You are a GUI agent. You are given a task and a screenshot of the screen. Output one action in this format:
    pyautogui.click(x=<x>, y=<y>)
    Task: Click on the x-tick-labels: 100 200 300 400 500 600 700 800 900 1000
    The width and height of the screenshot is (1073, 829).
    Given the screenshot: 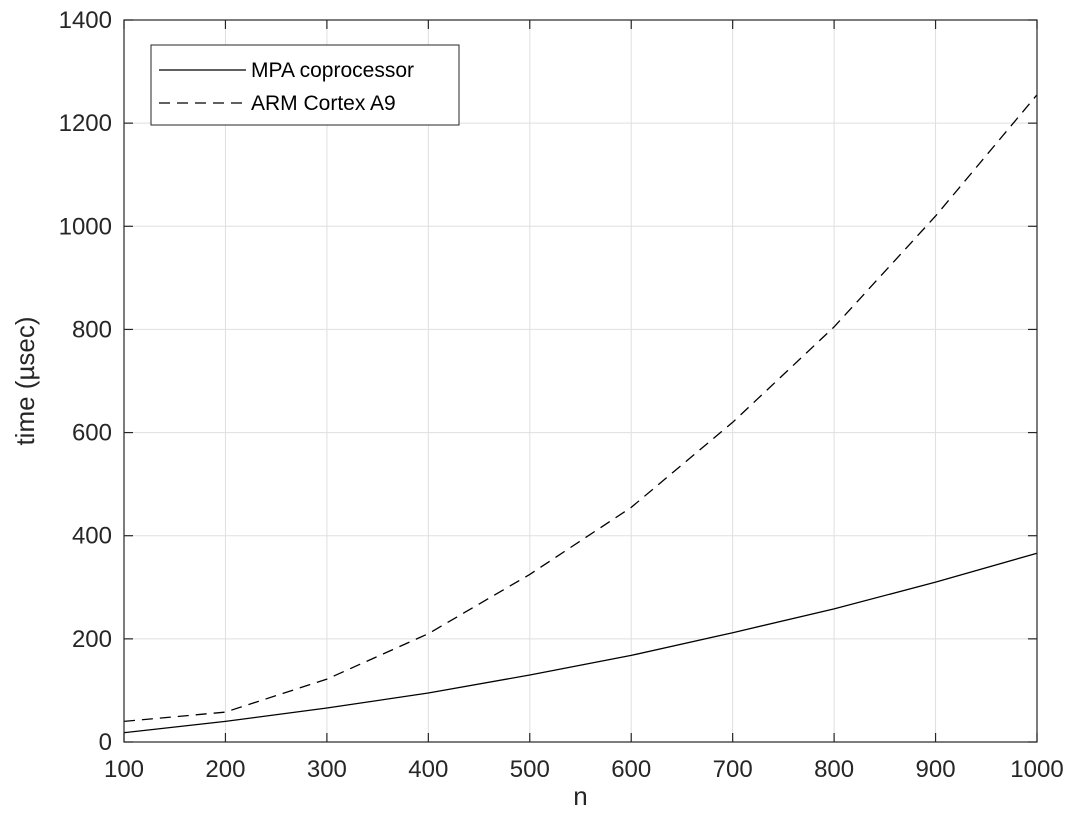 What is the action you would take?
    pyautogui.click(x=584, y=769)
    